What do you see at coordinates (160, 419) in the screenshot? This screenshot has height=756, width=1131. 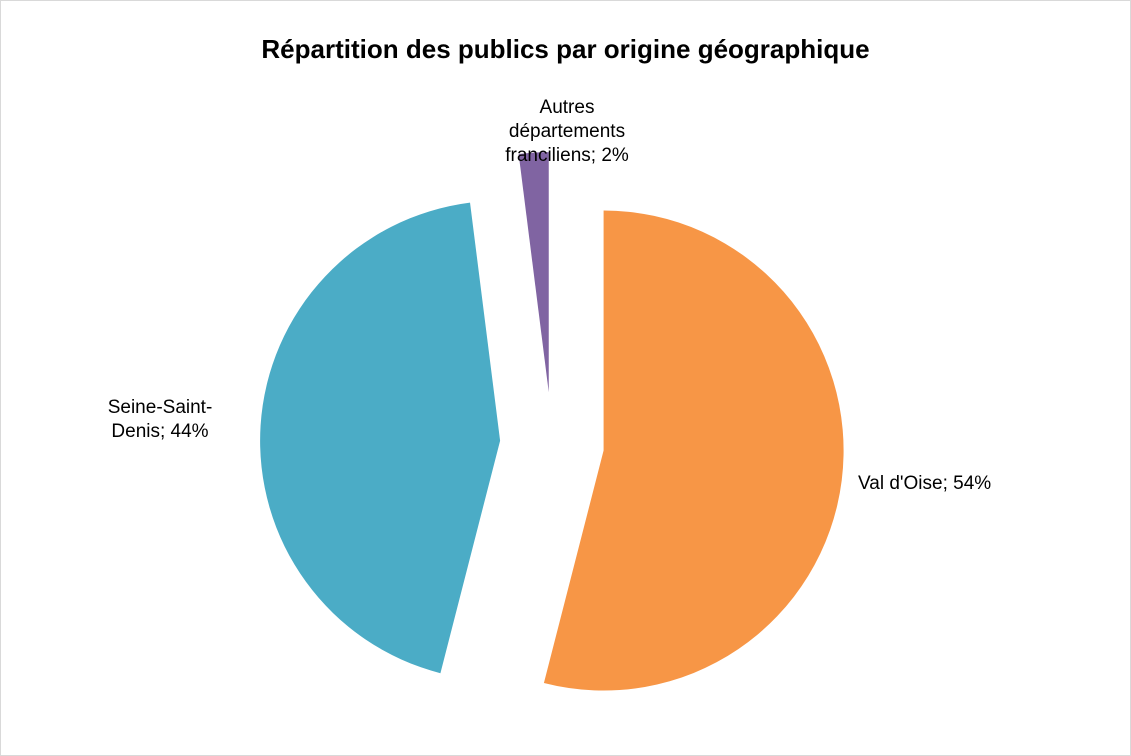 I see `data-label: Seine-Saint-Denis; 44%` at bounding box center [160, 419].